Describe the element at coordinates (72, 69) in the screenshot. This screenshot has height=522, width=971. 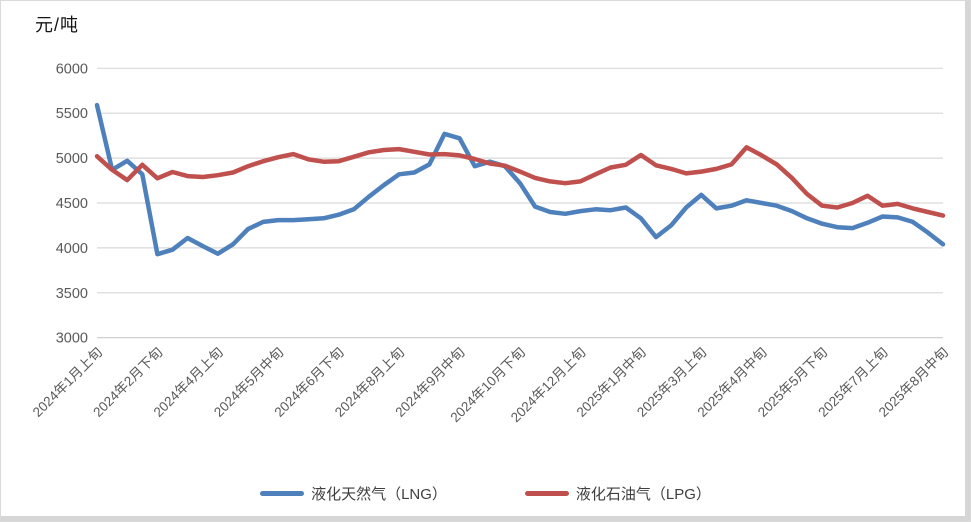
I see `y-tick-label: 6000` at that location.